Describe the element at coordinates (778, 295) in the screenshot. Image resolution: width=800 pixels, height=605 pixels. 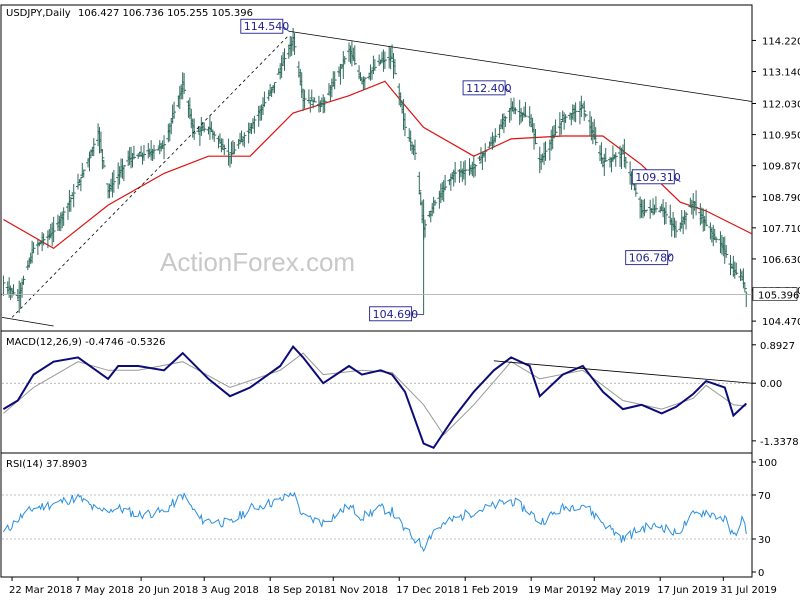
I see `current-price-label: 105.396` at that location.